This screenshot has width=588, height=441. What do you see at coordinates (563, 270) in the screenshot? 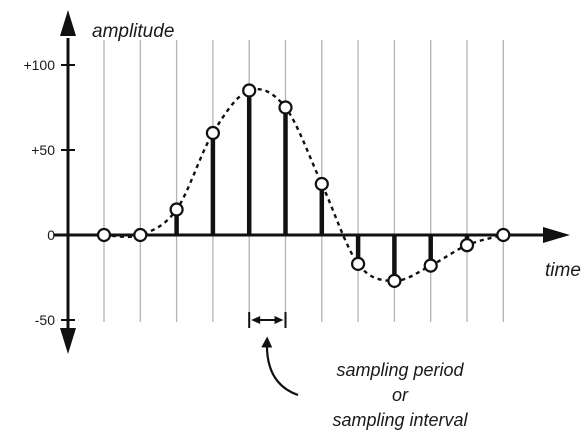
I see `x-axis-title: time` at bounding box center [563, 270].